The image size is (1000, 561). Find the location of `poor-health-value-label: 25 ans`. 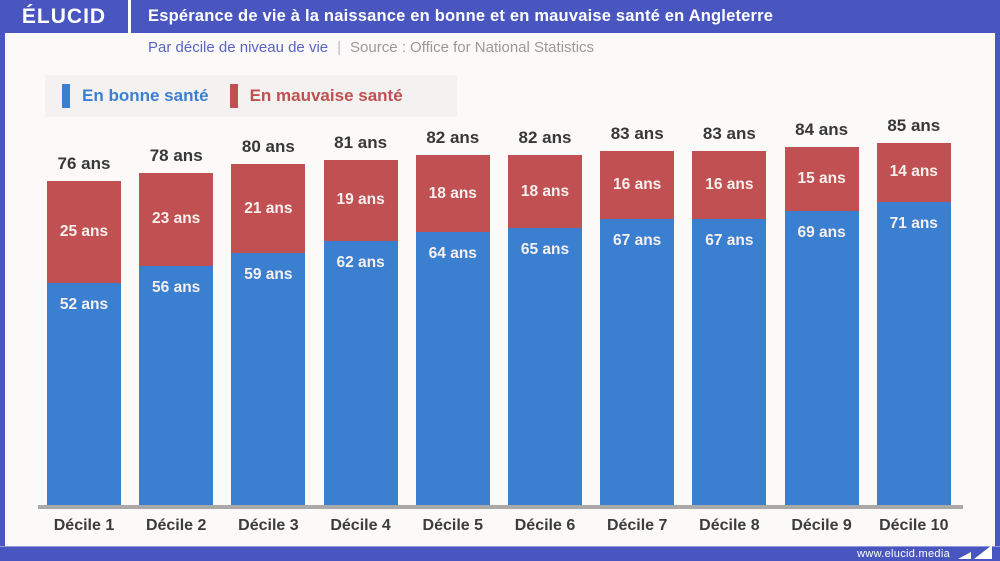

poor-health-value-label: 25 ans is located at coordinates (84, 232).